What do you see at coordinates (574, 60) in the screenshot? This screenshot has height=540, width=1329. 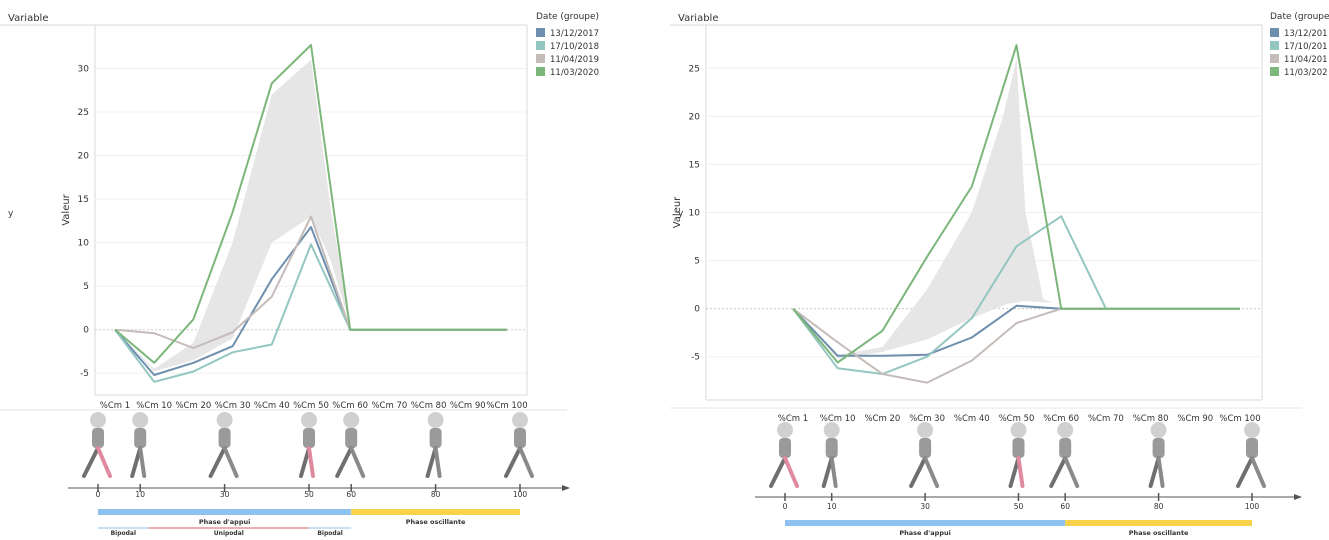 I see `legend-entry: 11/04/2019` at bounding box center [574, 60].